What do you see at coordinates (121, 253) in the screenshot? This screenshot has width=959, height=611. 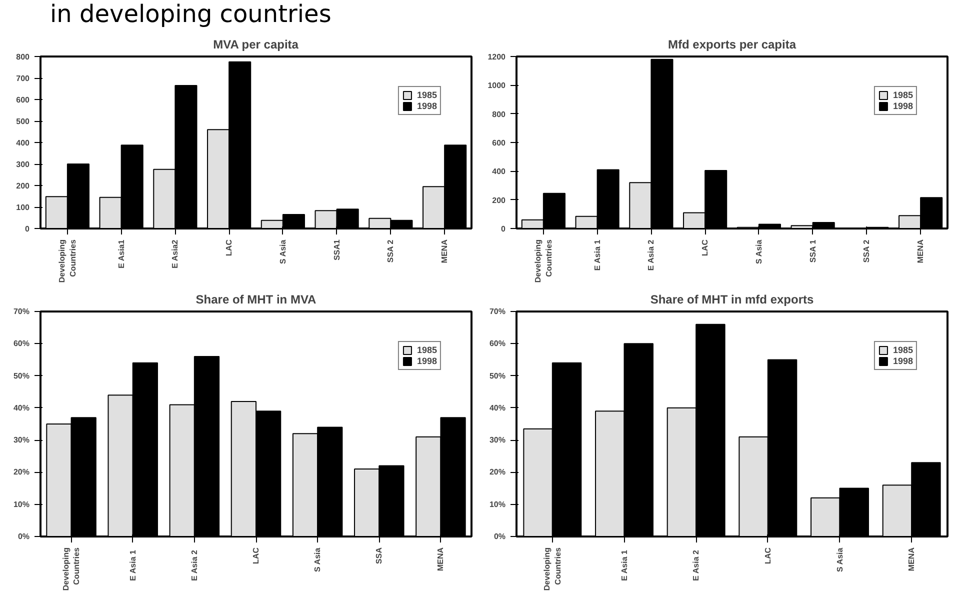 I see `x-tick-label: E Asia1` at bounding box center [121, 253].